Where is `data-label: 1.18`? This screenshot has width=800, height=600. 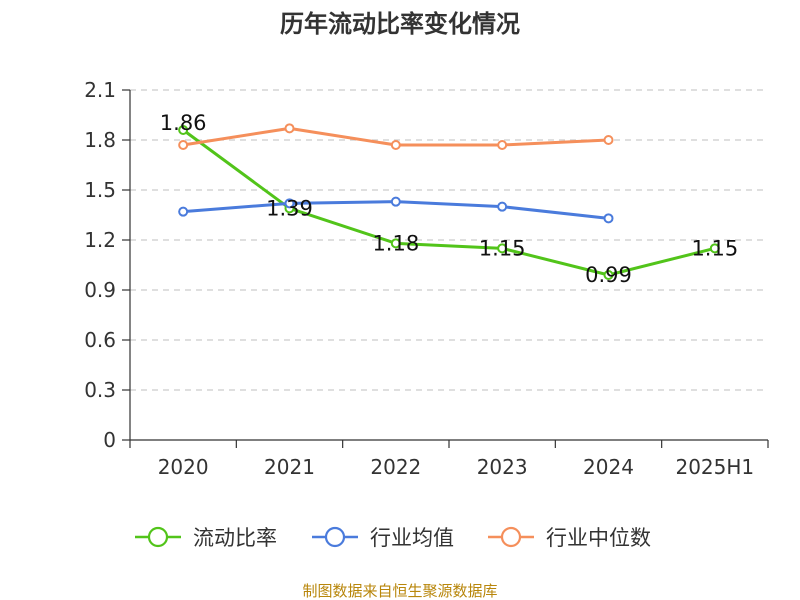 data-label: 1.18 is located at coordinates (395, 243).